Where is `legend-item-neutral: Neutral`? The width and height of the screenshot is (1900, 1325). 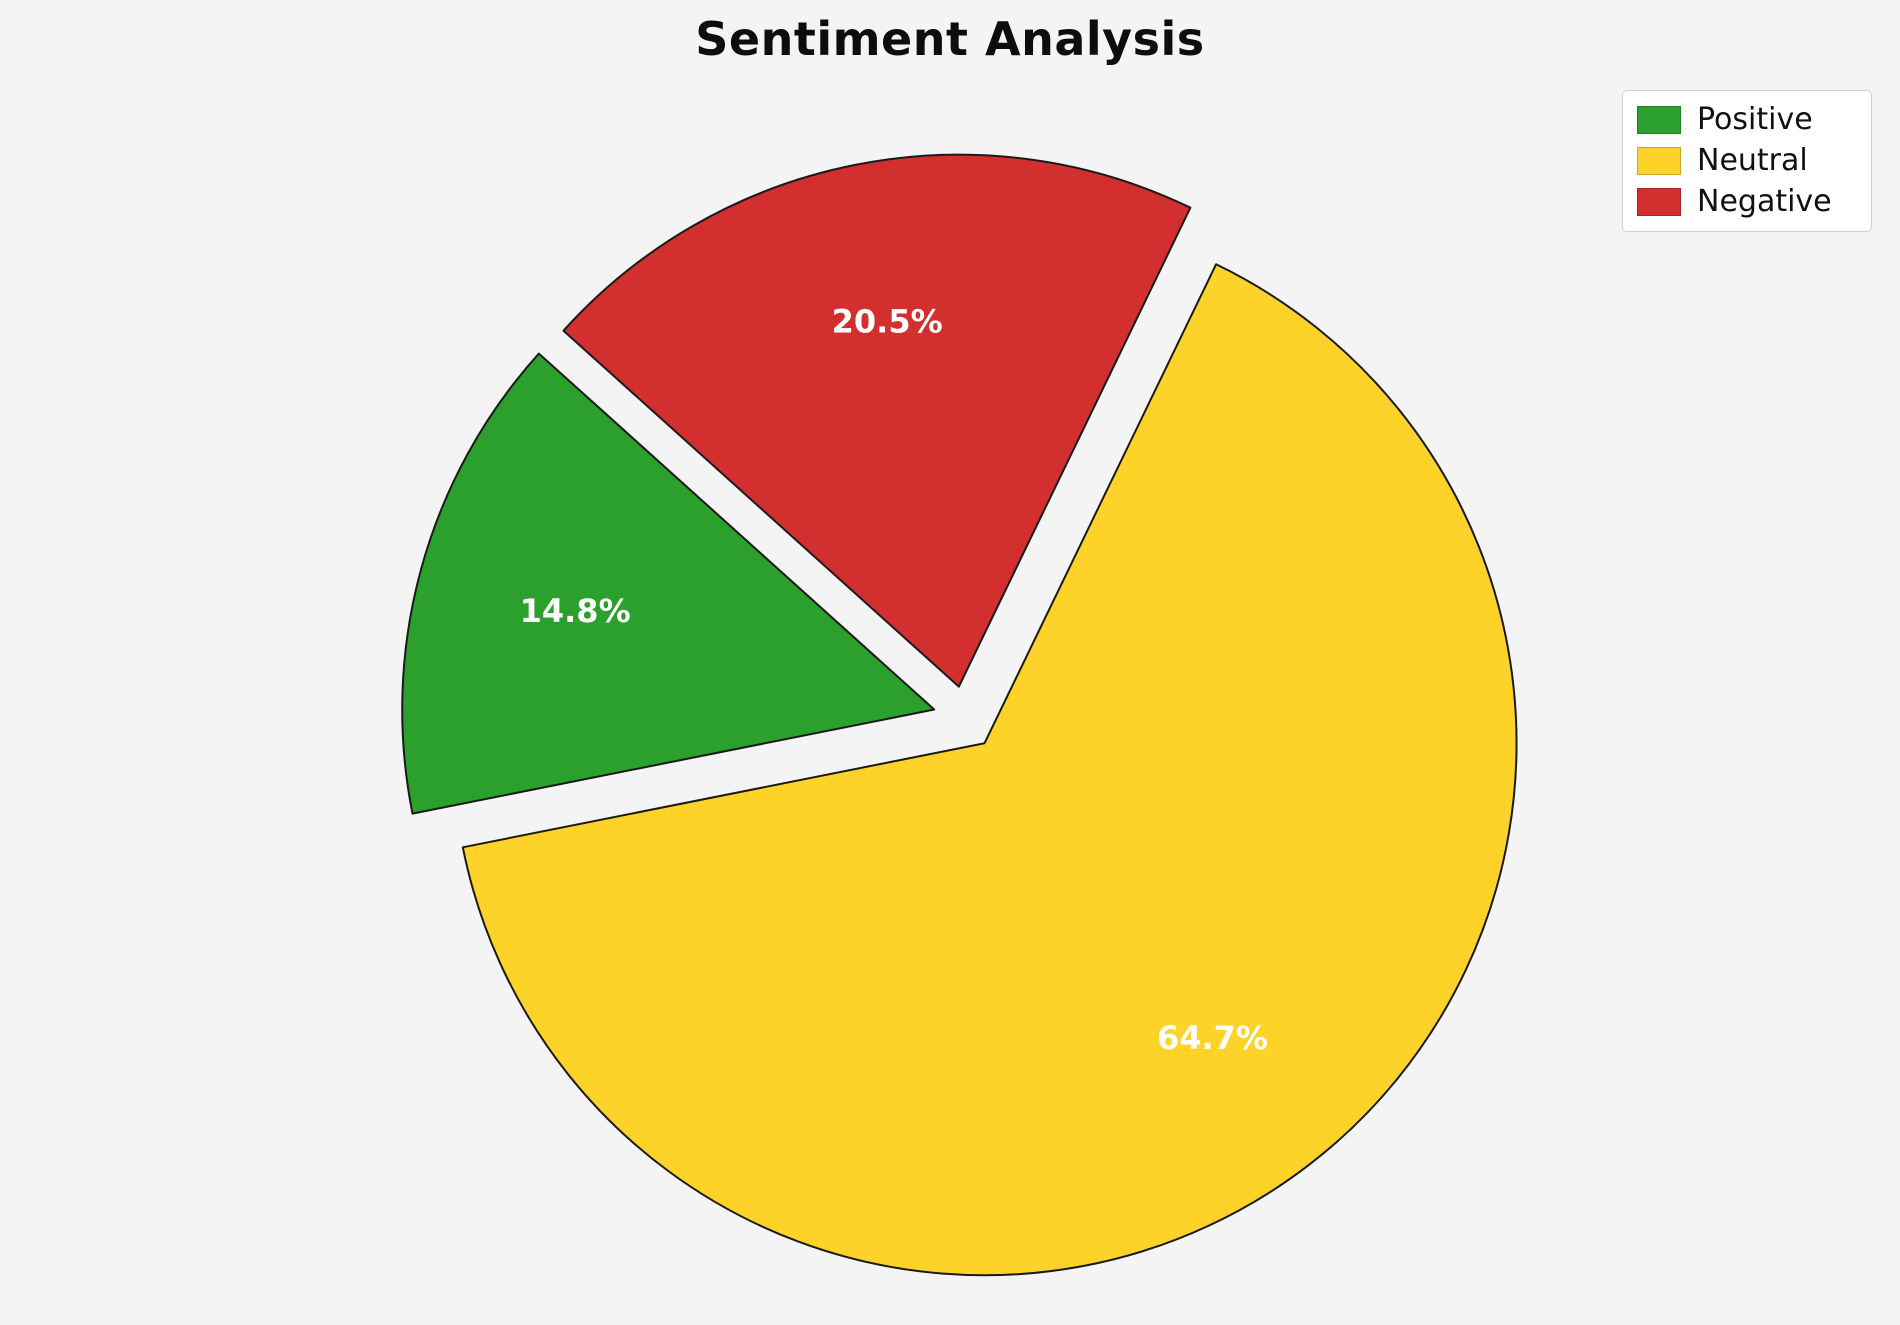
legend-item-neutral: Neutral is located at coordinates (1744, 161).